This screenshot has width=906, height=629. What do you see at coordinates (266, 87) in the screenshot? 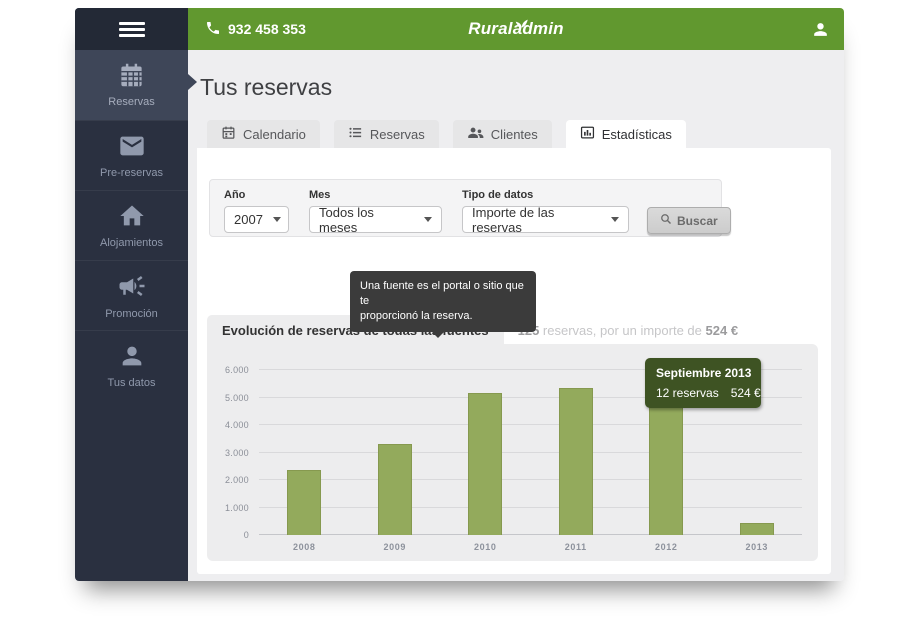
I see `page-title: Tus reservas` at bounding box center [266, 87].